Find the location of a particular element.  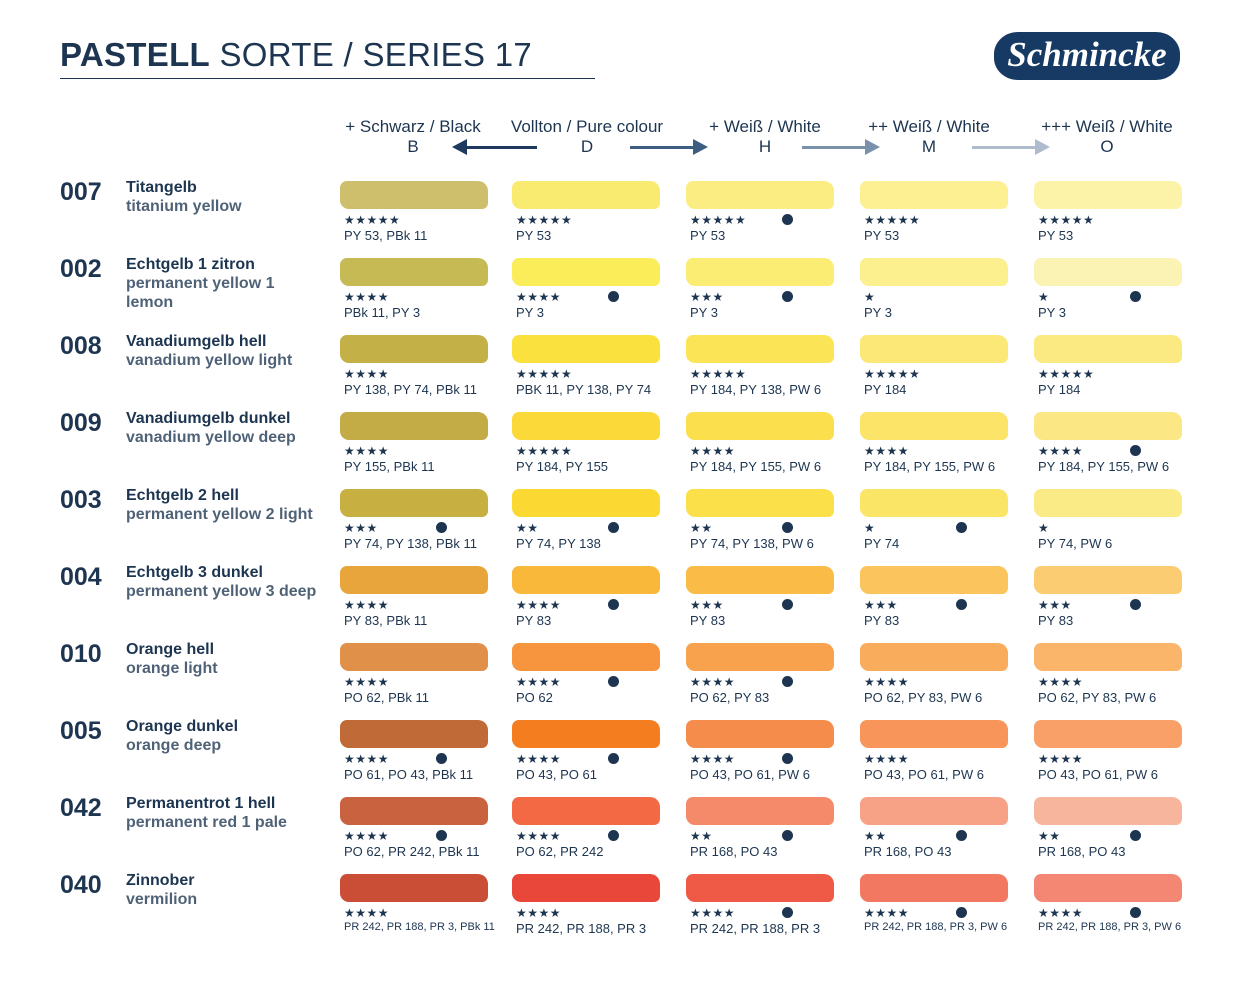

color-number: 004 is located at coordinates (81, 577).